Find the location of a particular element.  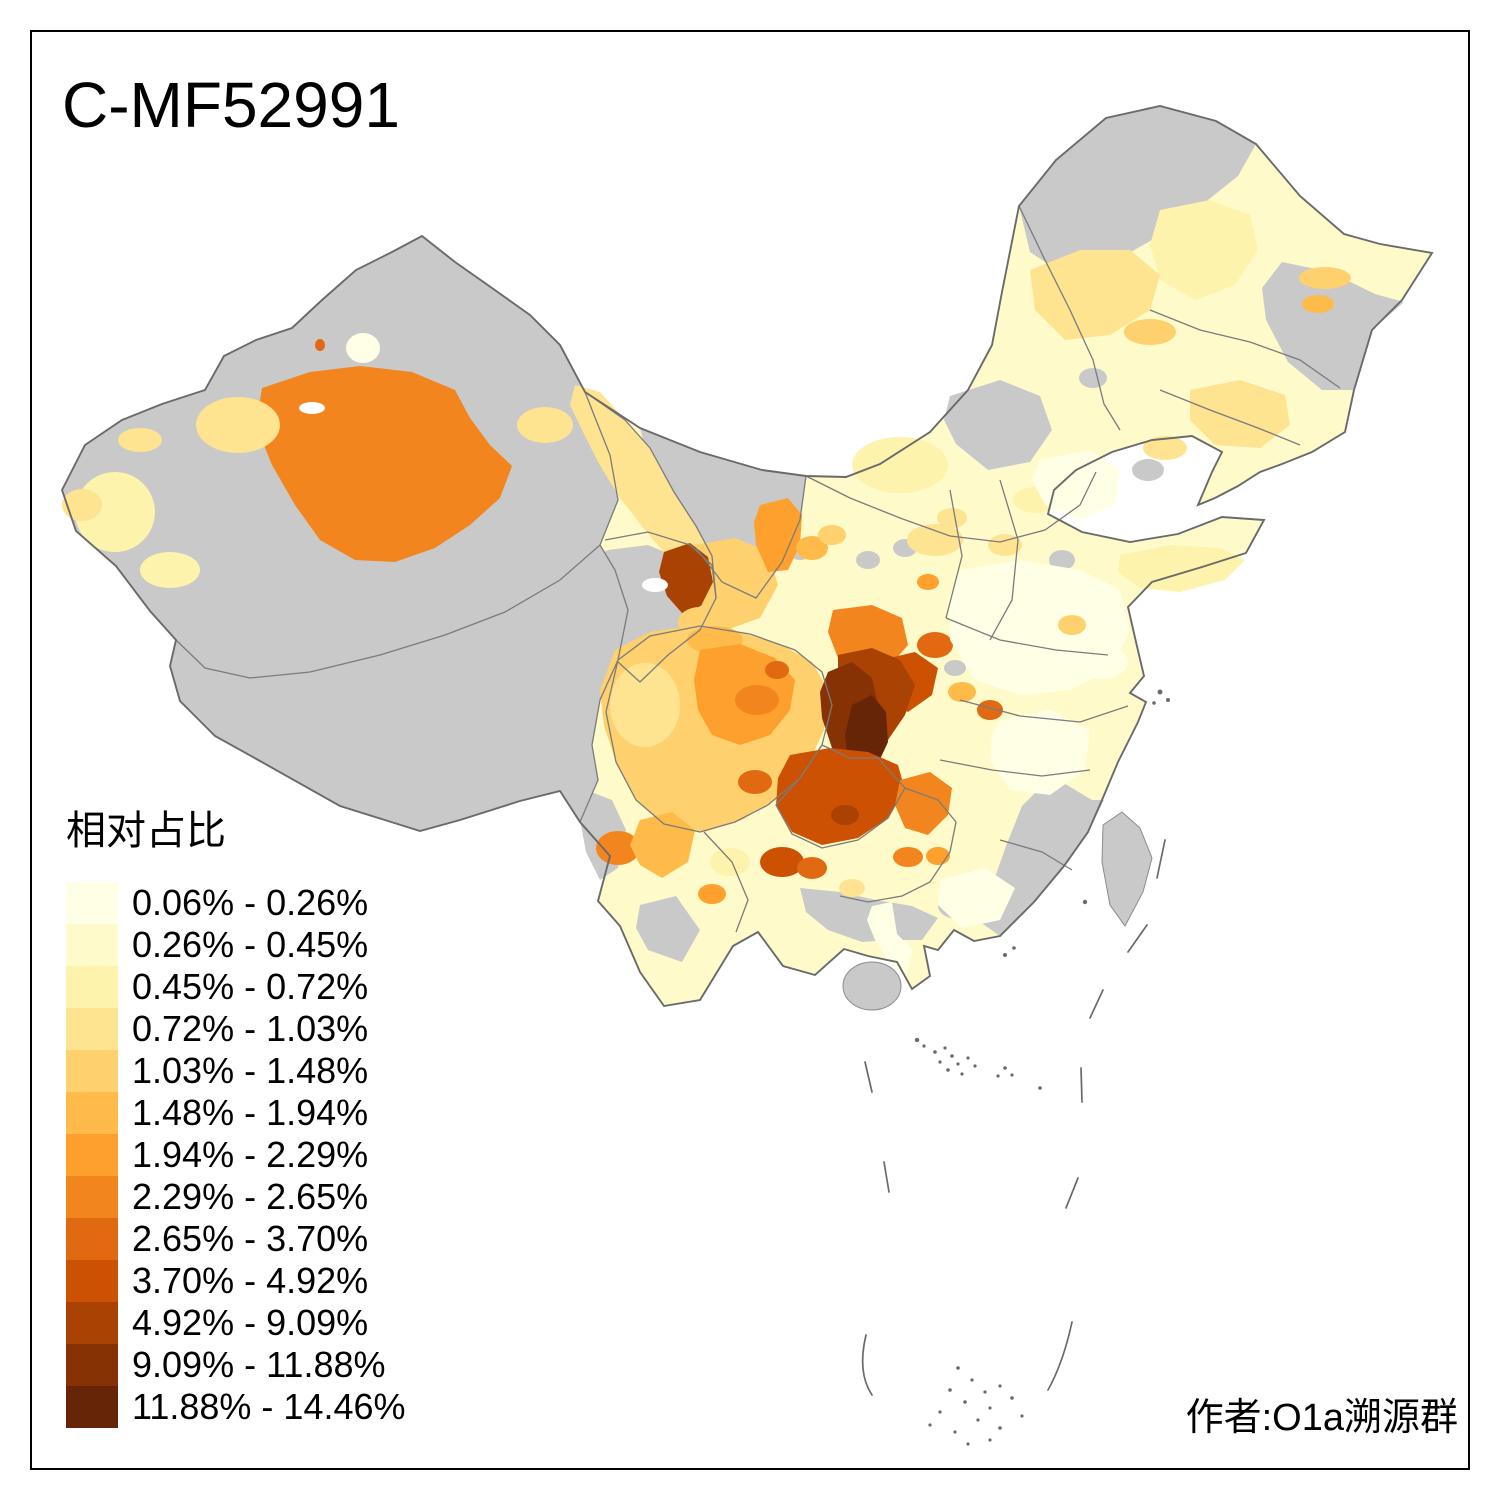

region-shanghai-cream is located at coordinates (1100, 662).